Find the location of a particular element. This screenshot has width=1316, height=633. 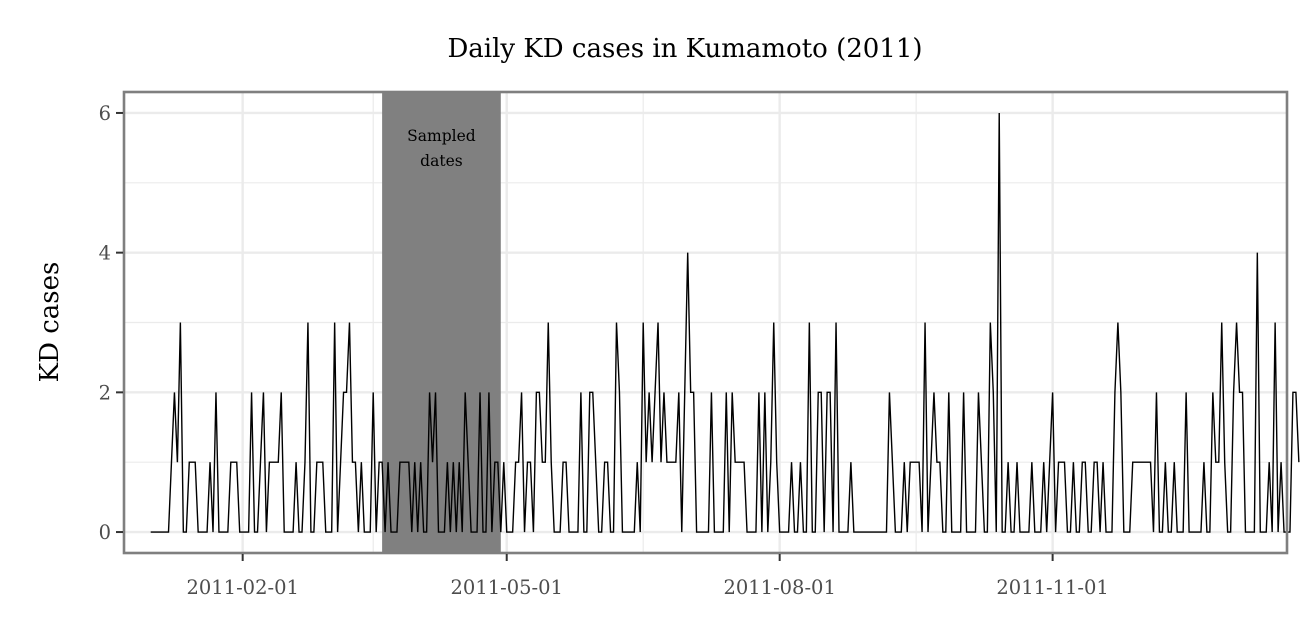

chart-title: Daily KD cases in Kumamoto (2011) is located at coordinates (684, 49).